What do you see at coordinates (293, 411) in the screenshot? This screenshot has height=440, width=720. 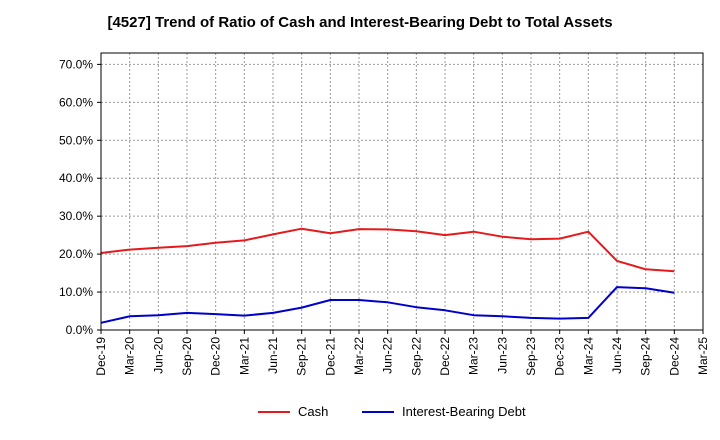 I see `legend-item-cash: Cash` at bounding box center [293, 411].